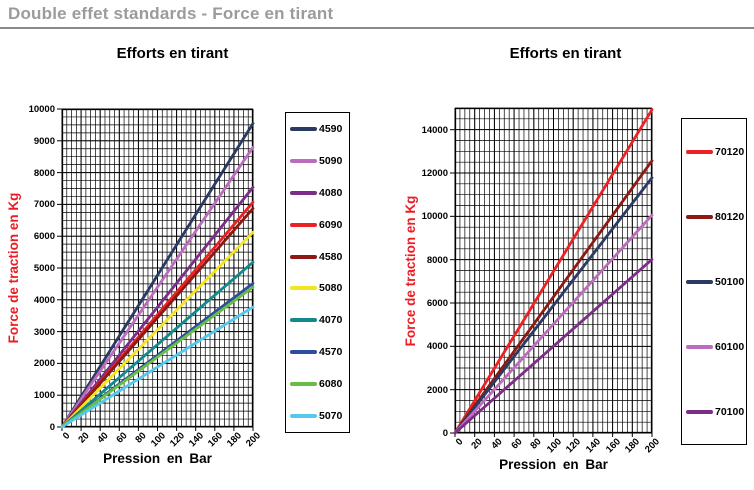  What do you see at coordinates (730, 346) in the screenshot?
I see `legend-label: 60100` at bounding box center [730, 346].